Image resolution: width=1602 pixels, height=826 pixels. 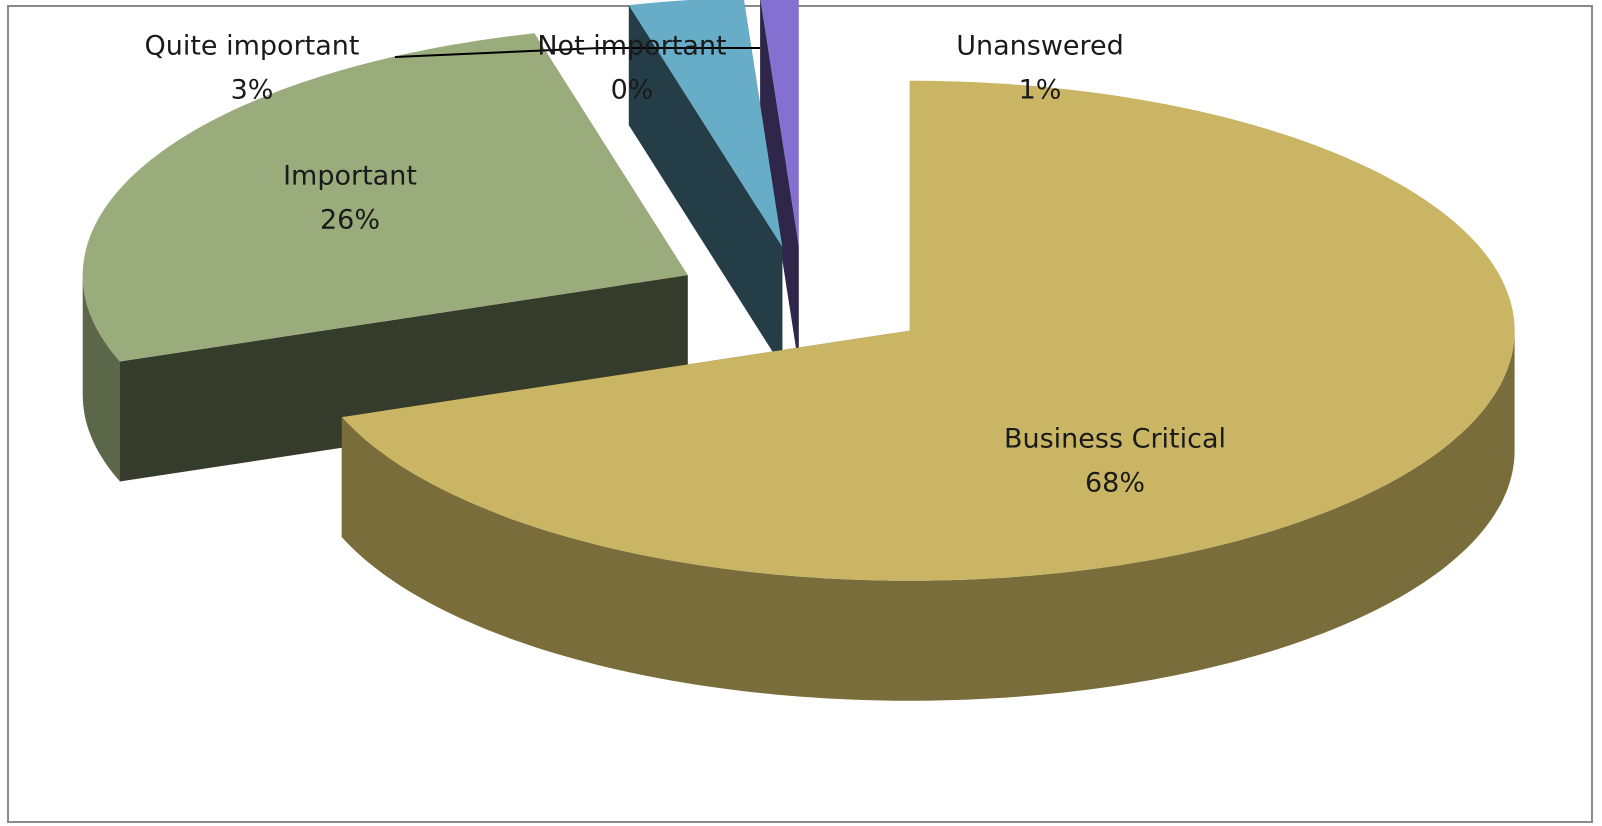 What do you see at coordinates (350, 176) in the screenshot?
I see `category-label: Important` at bounding box center [350, 176].